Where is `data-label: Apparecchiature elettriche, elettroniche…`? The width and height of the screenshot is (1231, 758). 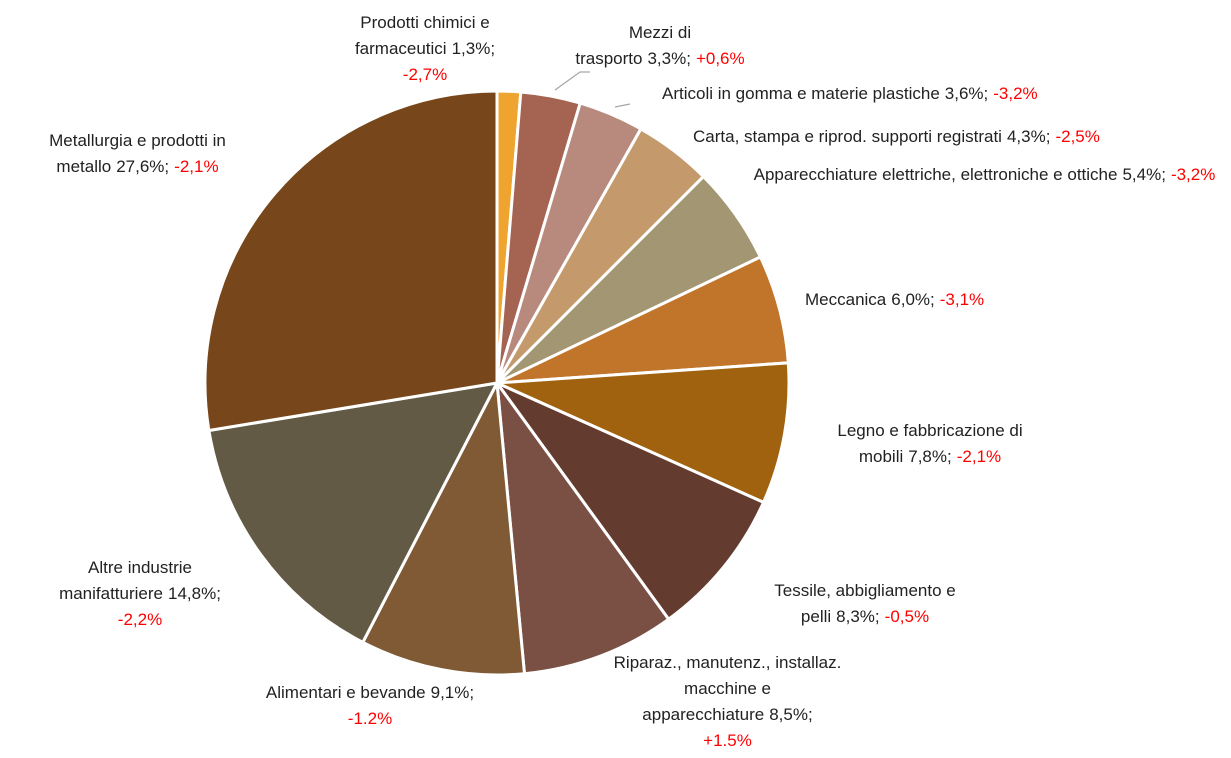
data-label: Apparecchiature elettriche, elettroniche… is located at coordinates (984, 175).